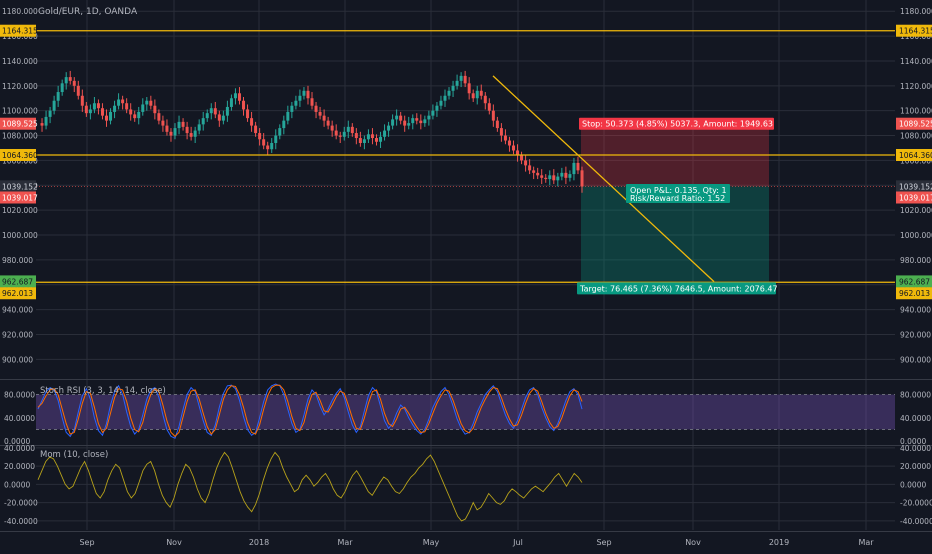 This screenshot has height=554, width=932. I want to click on level-tag-right-text: 1064.360, so click(915, 155).